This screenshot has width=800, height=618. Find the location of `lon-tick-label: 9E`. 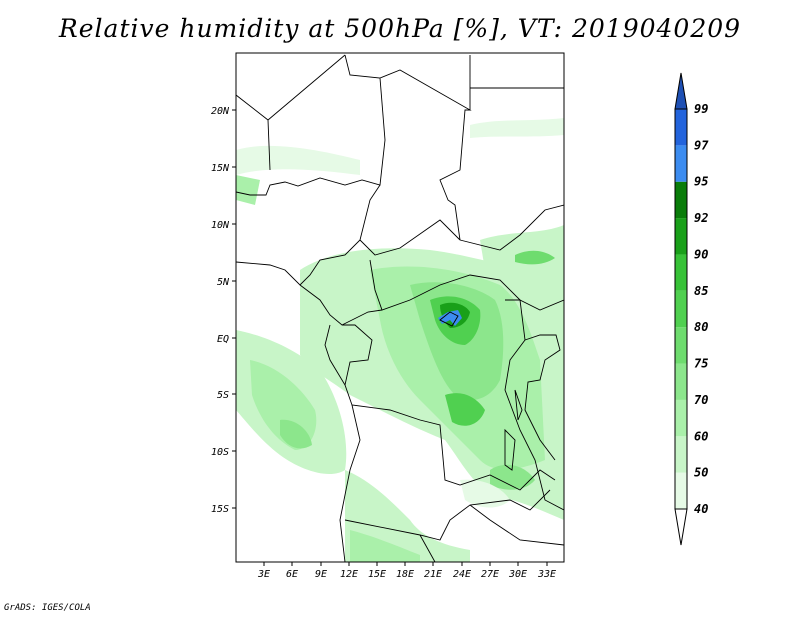

lon-tick-label: 9E is located at coordinates (321, 574).